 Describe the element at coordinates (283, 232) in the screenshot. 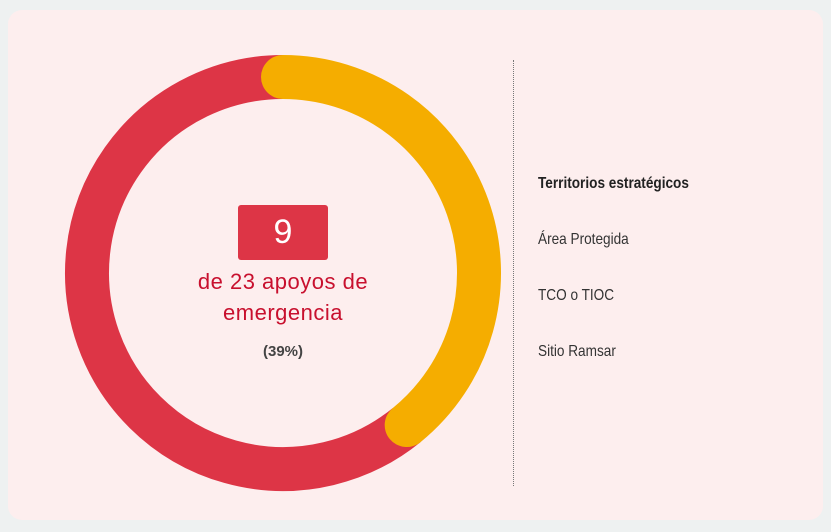

I see `center-value: 9` at that location.